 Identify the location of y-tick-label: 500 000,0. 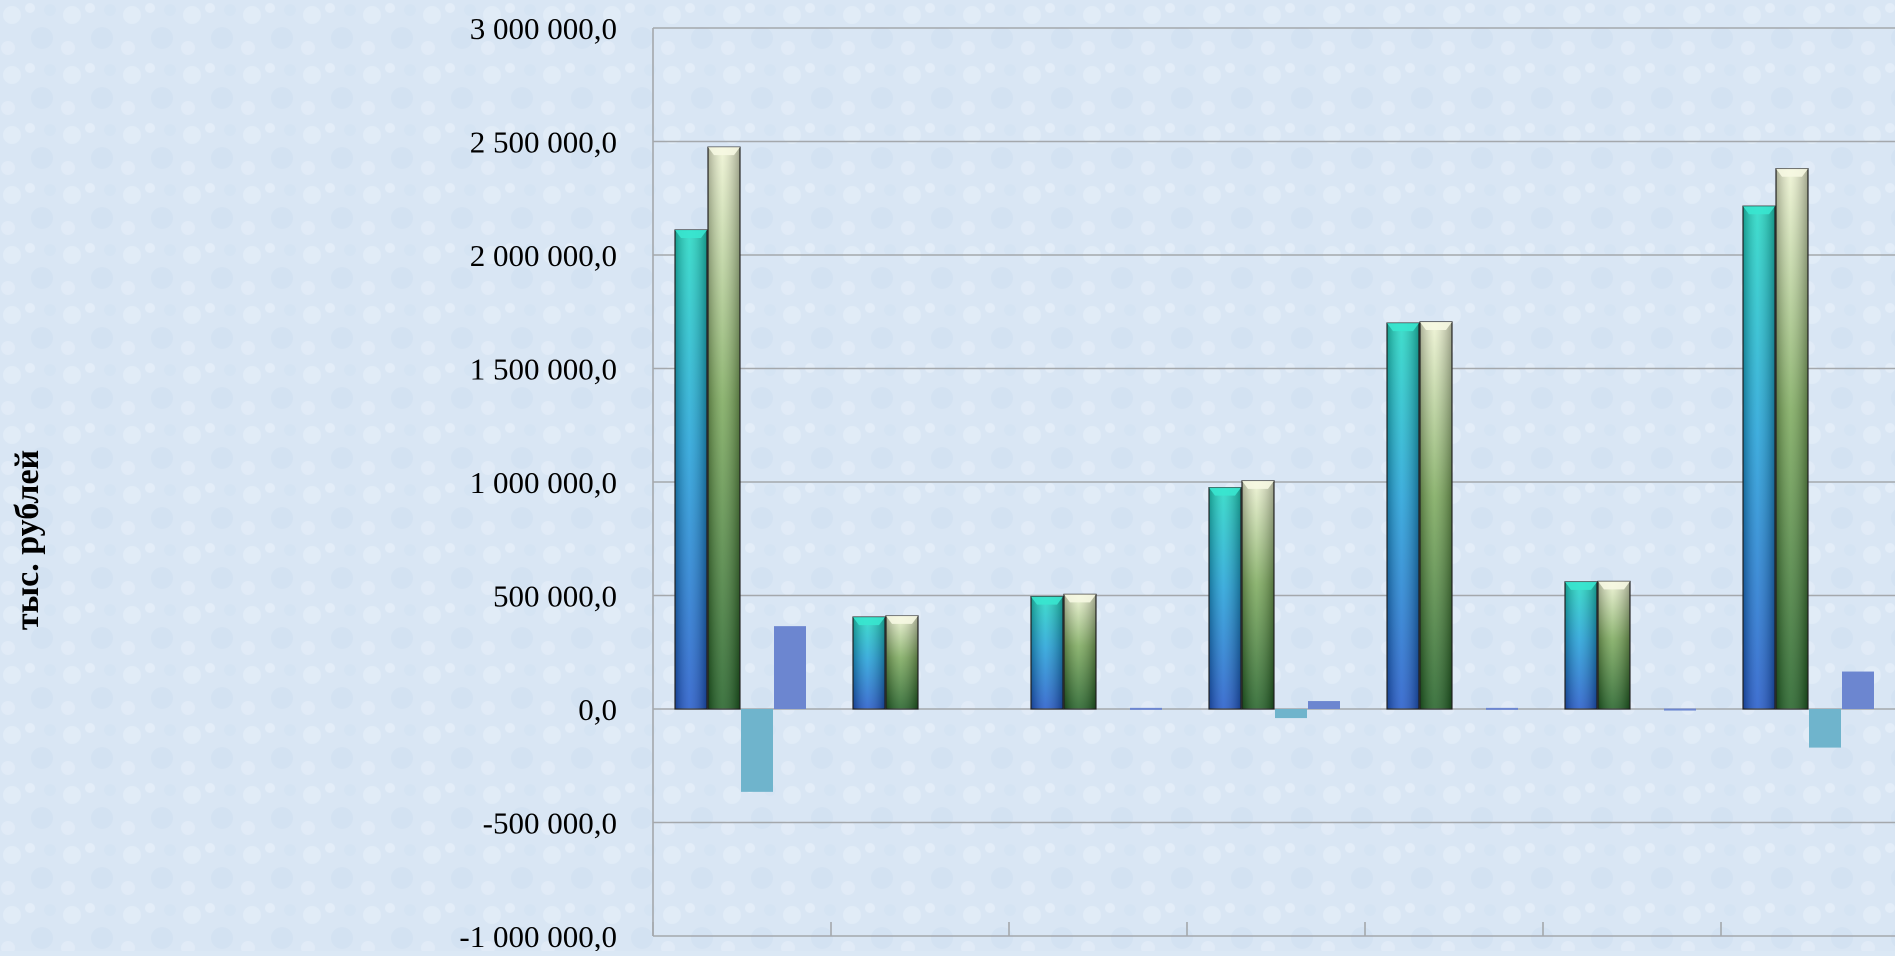
(555, 596).